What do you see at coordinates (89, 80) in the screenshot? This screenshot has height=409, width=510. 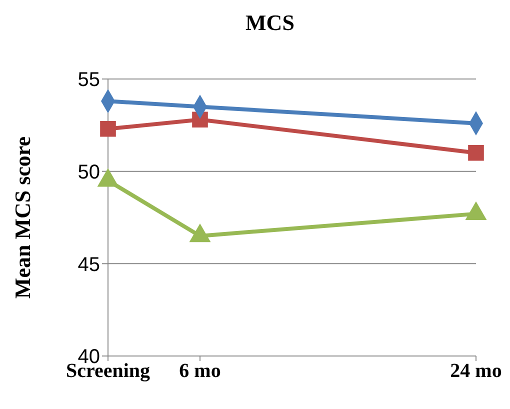 I see `y-tick-label: 55` at bounding box center [89, 80].